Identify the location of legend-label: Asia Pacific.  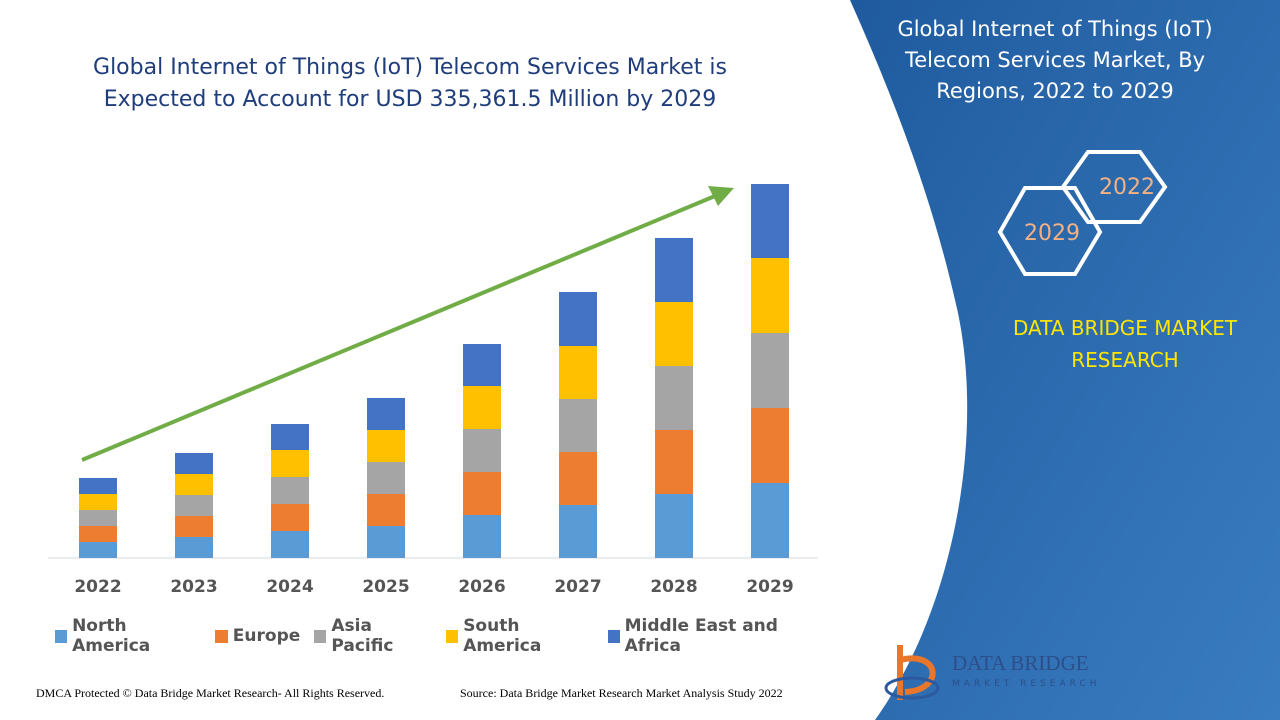
(362, 636).